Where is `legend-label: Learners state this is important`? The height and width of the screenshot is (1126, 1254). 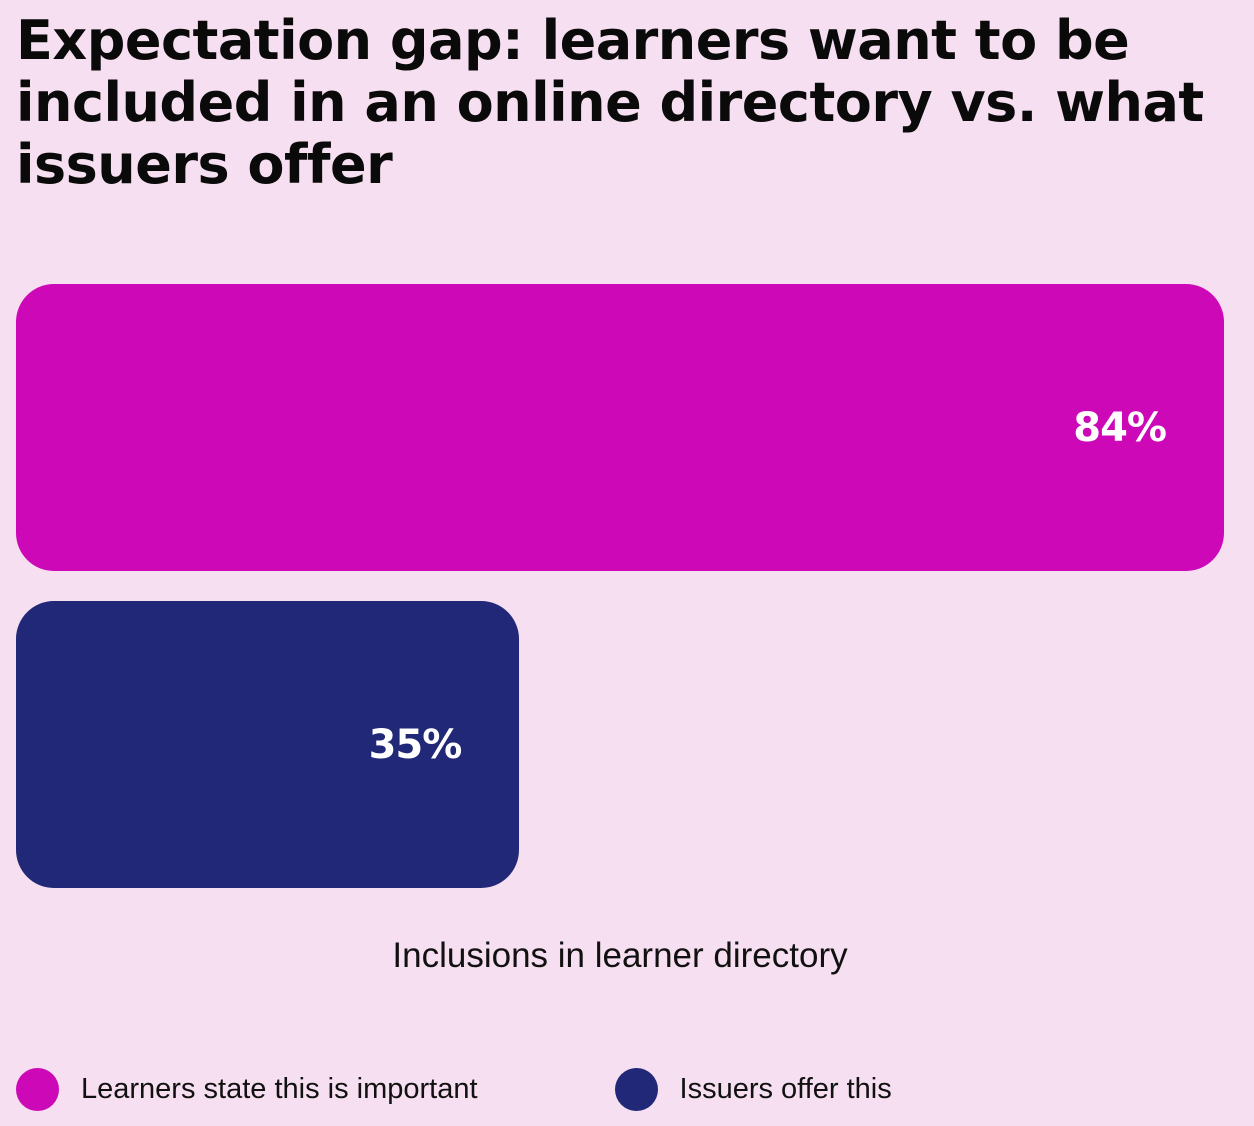 legend-label: Learners state this is important is located at coordinates (279, 1089).